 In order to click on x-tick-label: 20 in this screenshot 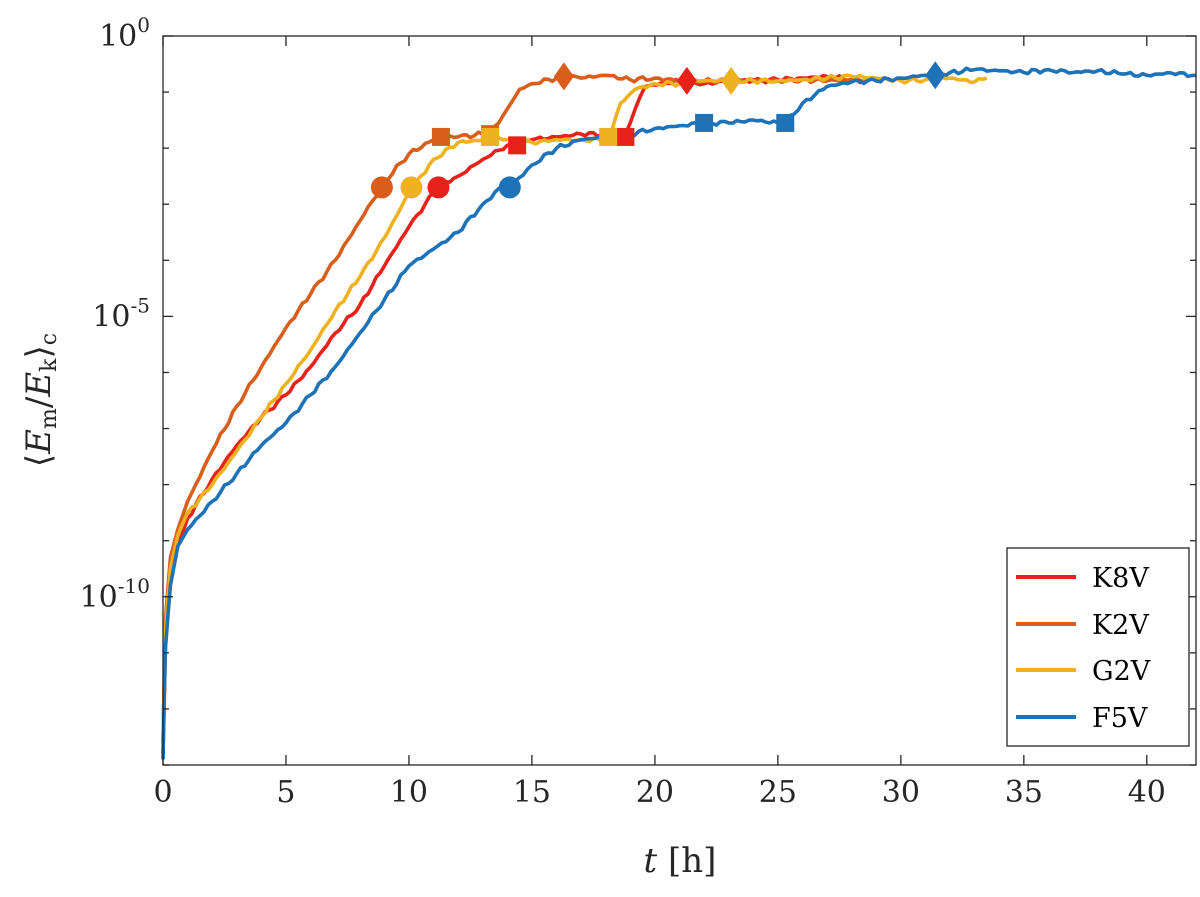, I will do `click(655, 792)`.